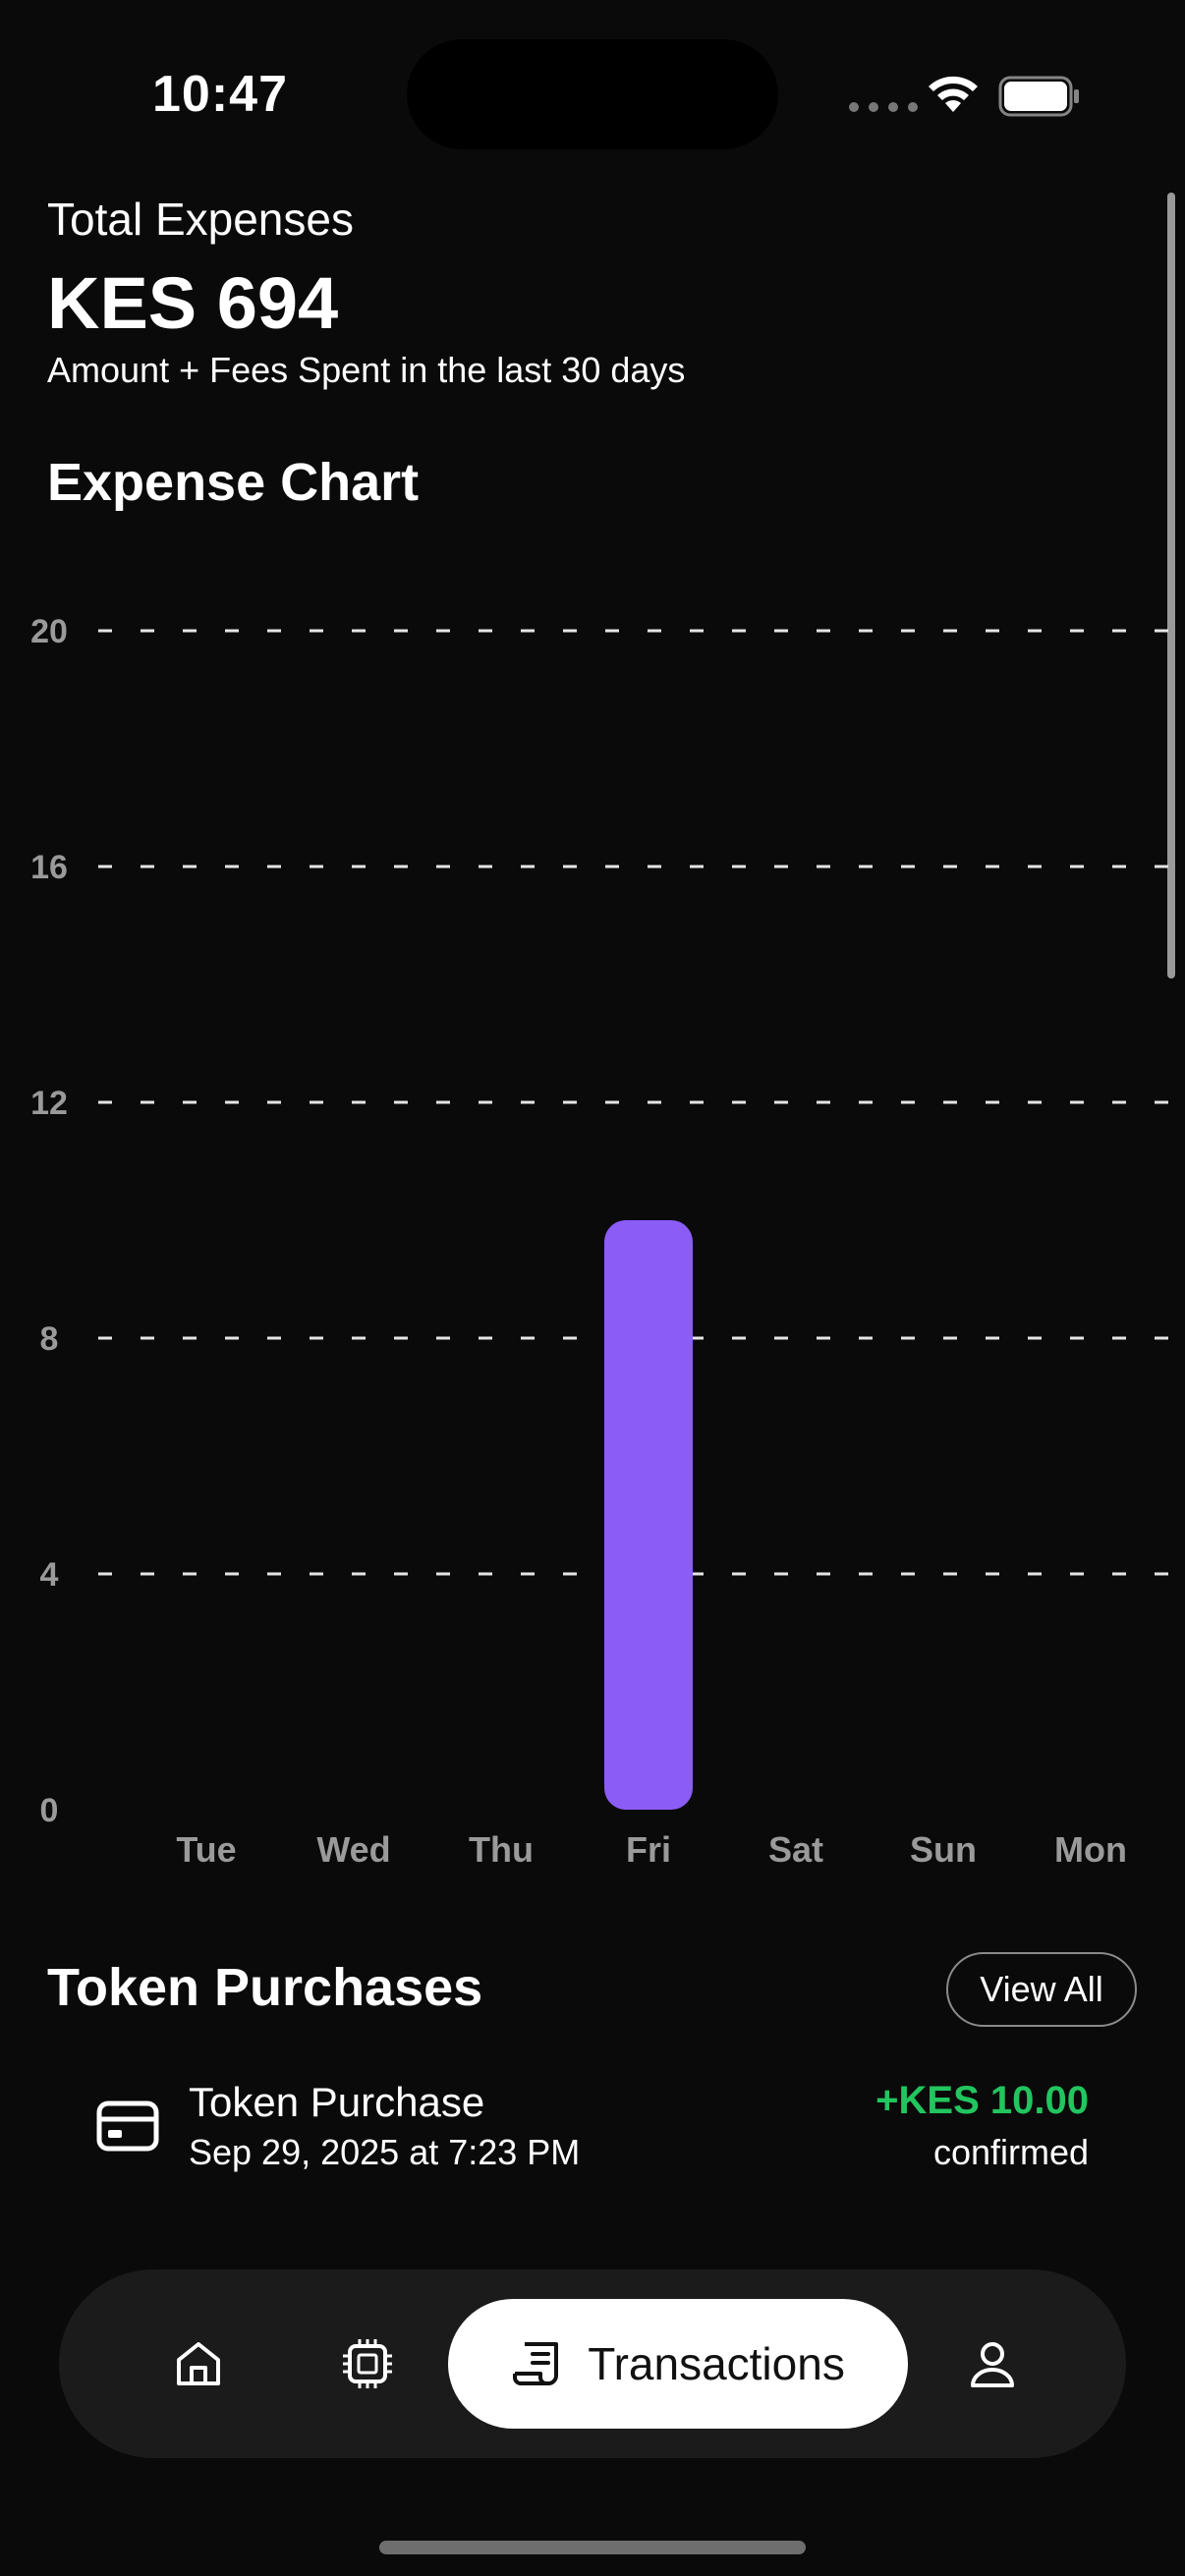  I want to click on chip-icon, so click(368, 2363).